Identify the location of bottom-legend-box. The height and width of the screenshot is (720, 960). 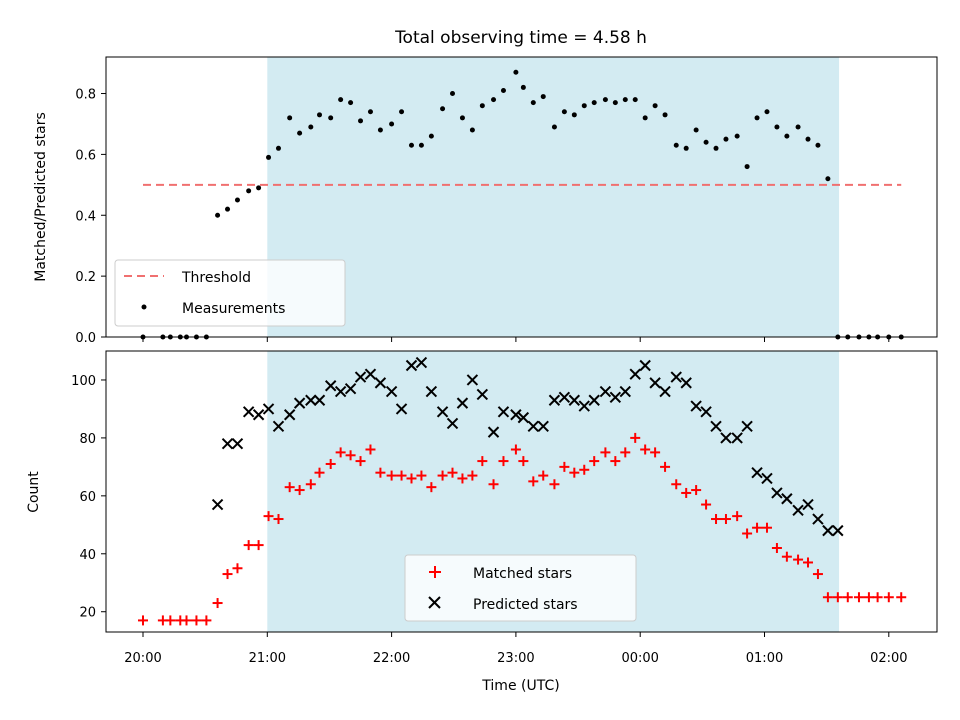
(520, 588).